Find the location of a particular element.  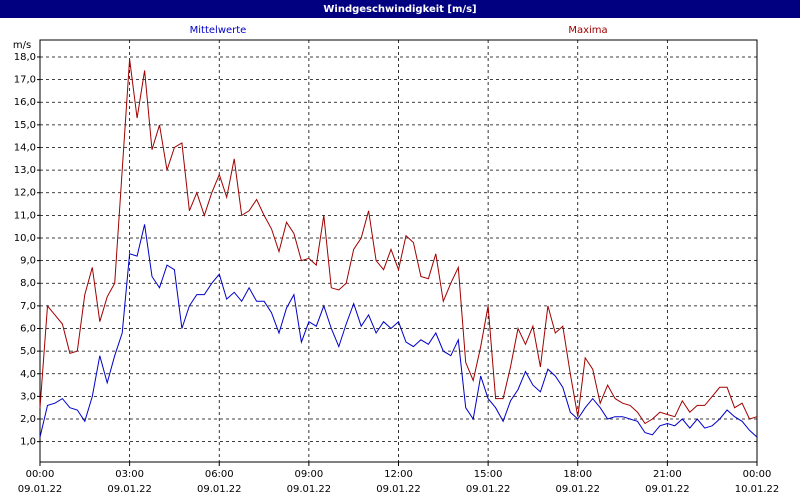

y-tick-label: 18,0 is located at coordinates (25, 57).